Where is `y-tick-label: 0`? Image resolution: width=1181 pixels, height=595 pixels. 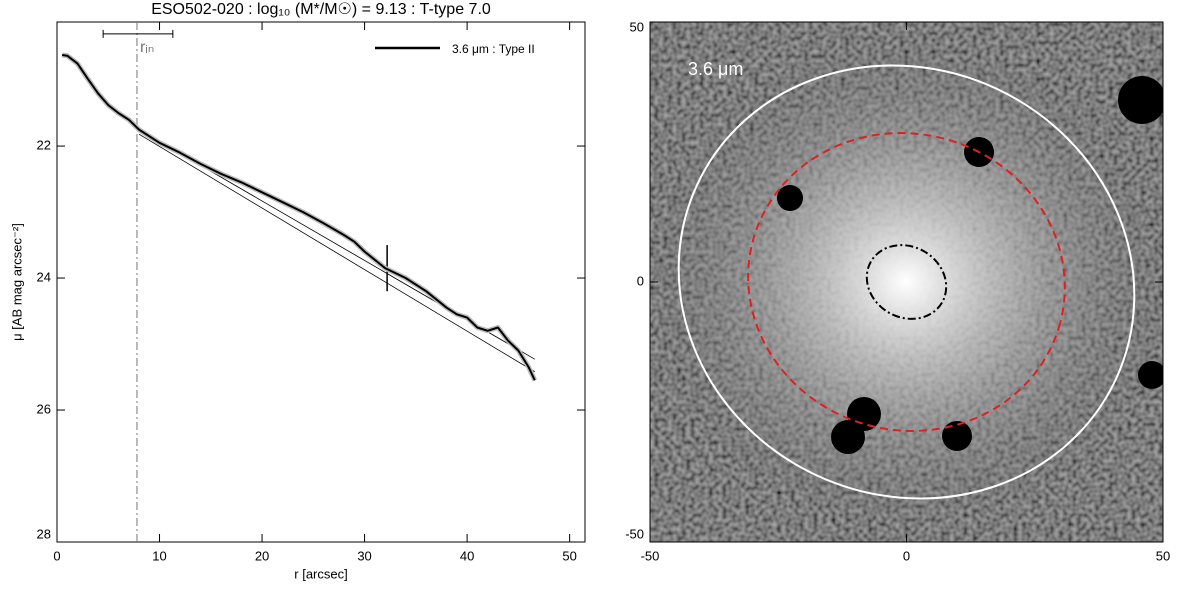
y-tick-label: 0 is located at coordinates (640, 280).